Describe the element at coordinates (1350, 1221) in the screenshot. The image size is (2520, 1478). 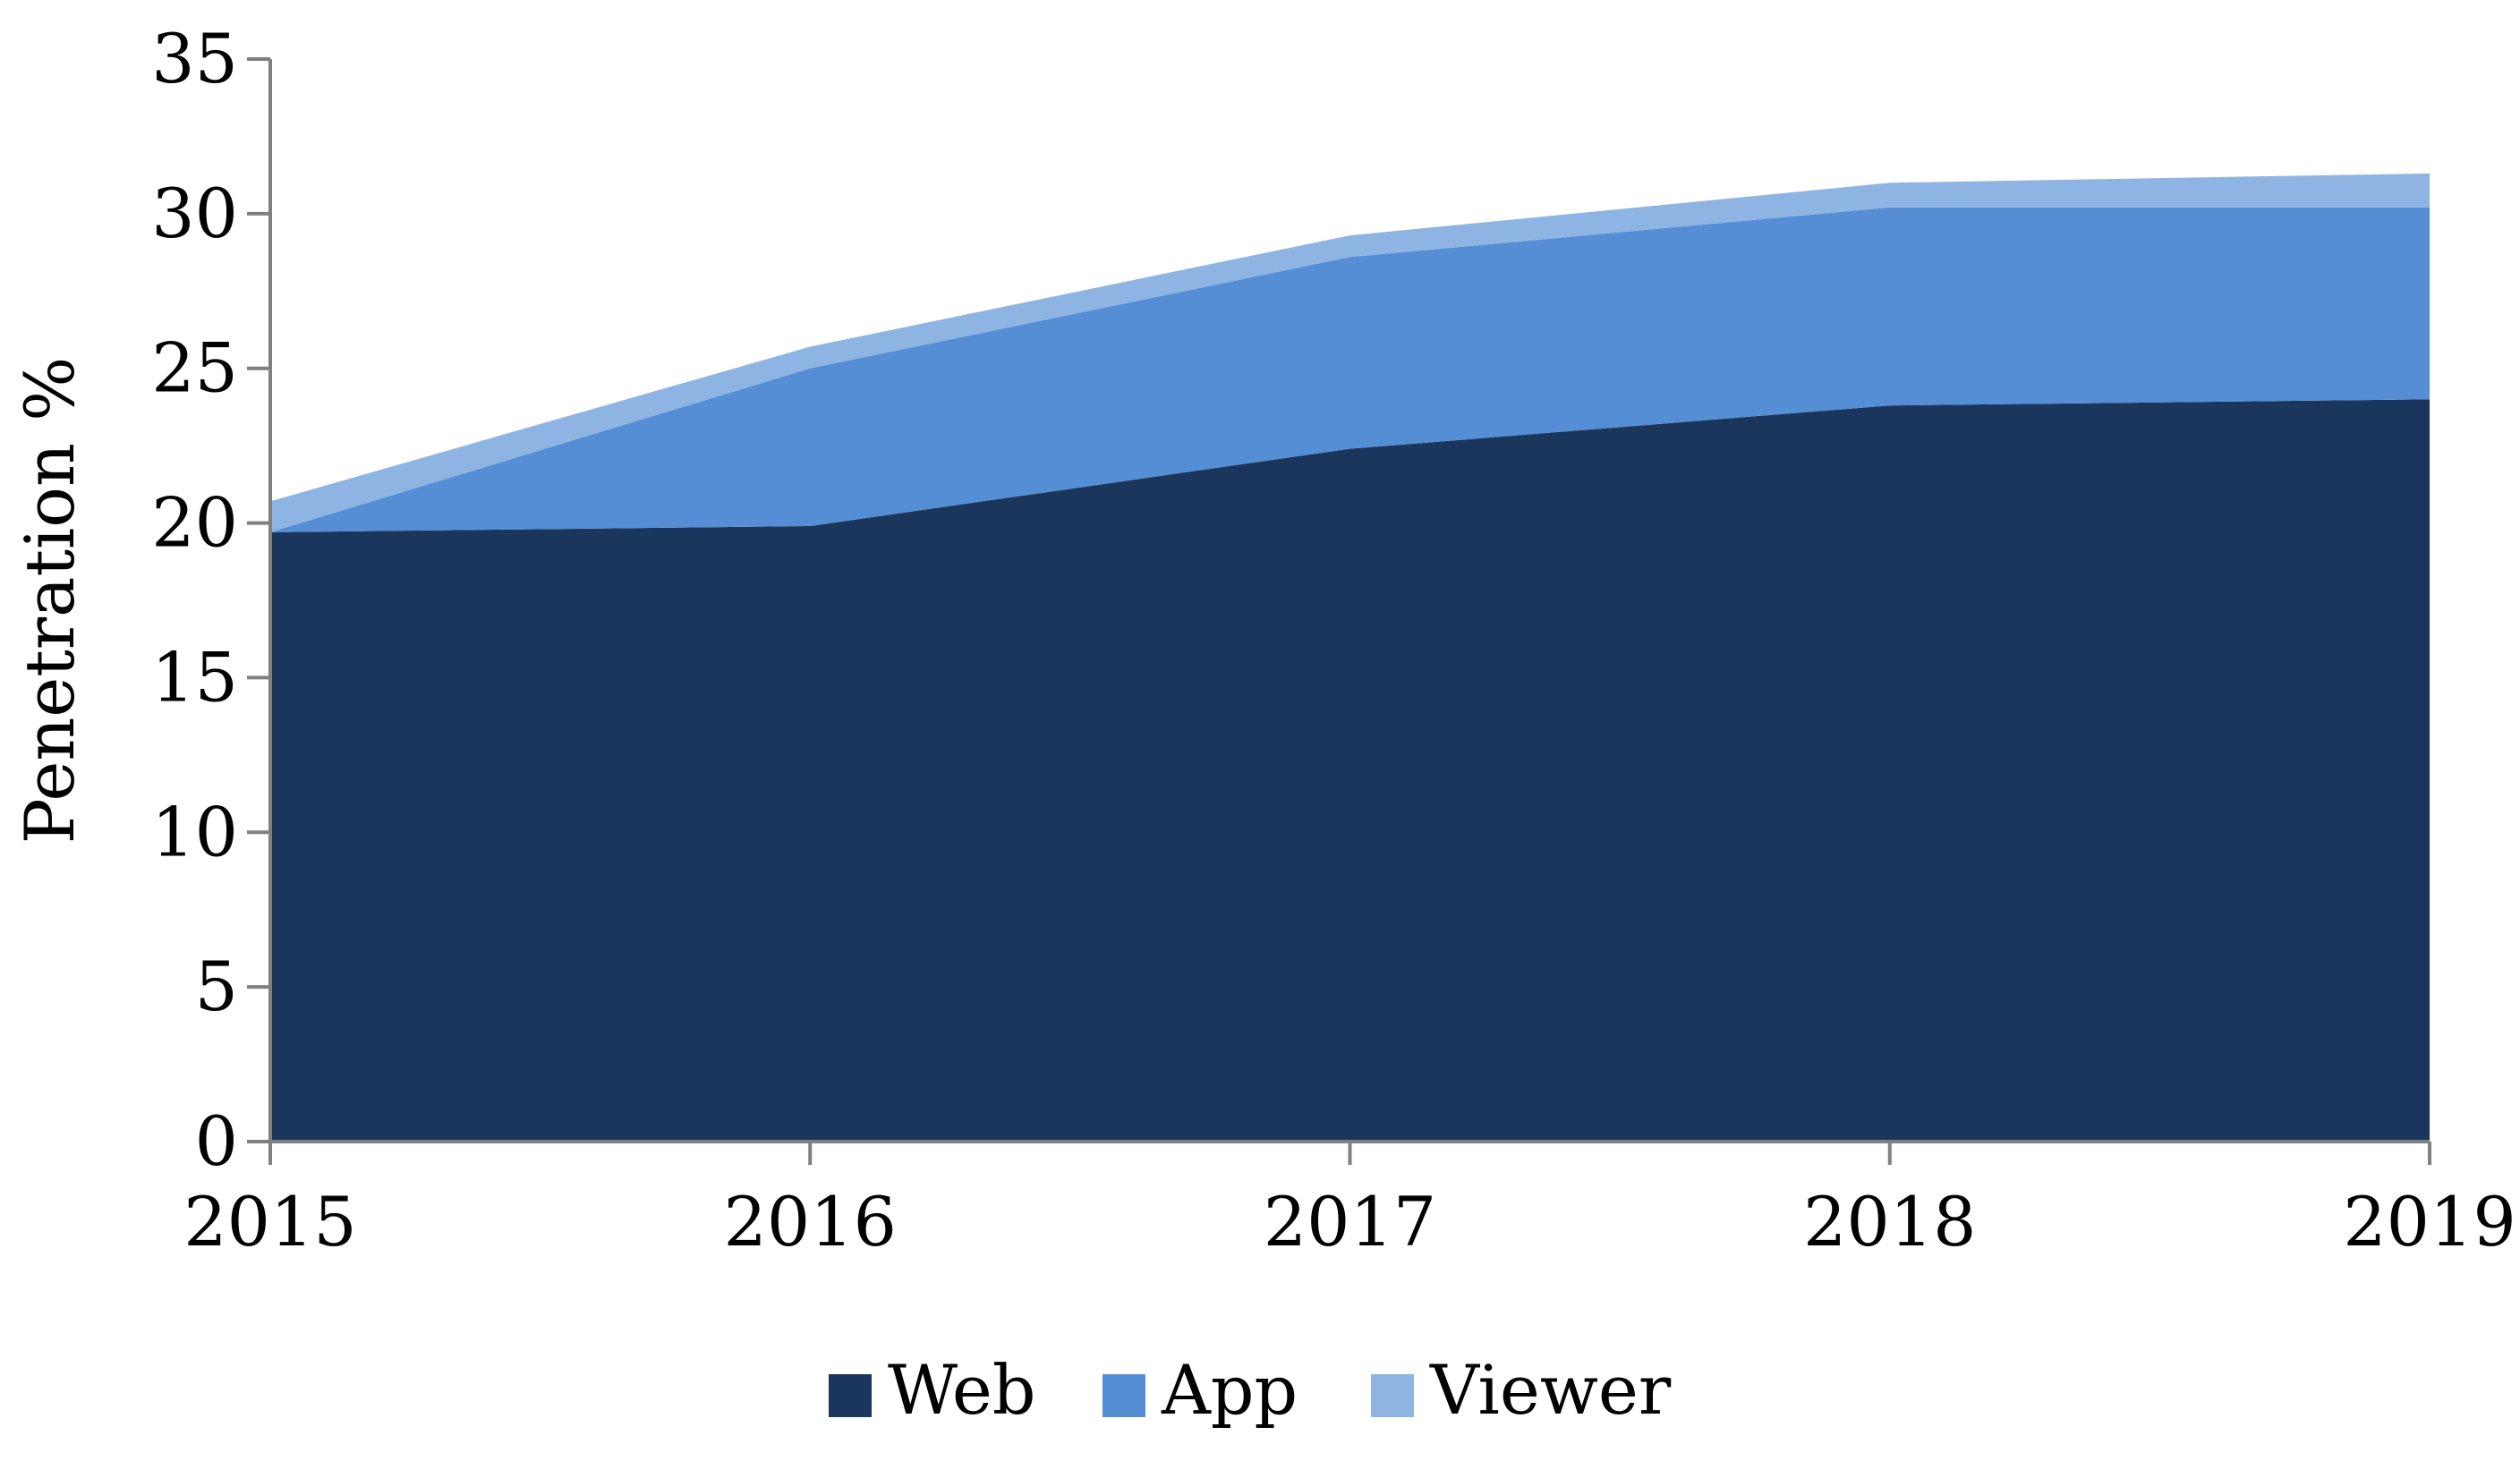
I see `x-tick-label: 2017` at that location.